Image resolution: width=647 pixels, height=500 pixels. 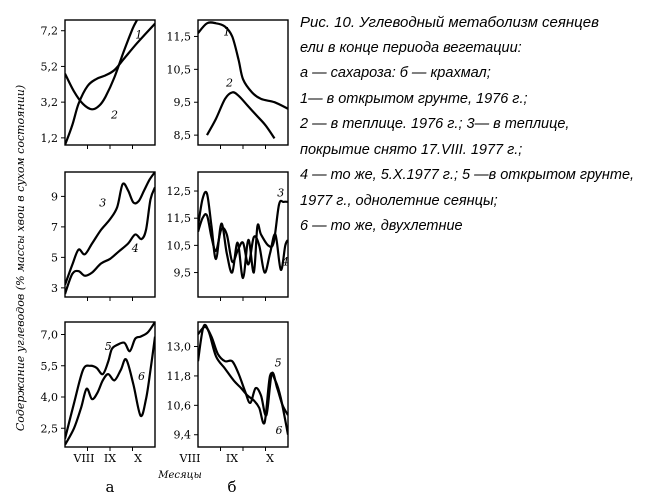 I want to click on y-tick-label: 11,8, so click(x=179, y=376).